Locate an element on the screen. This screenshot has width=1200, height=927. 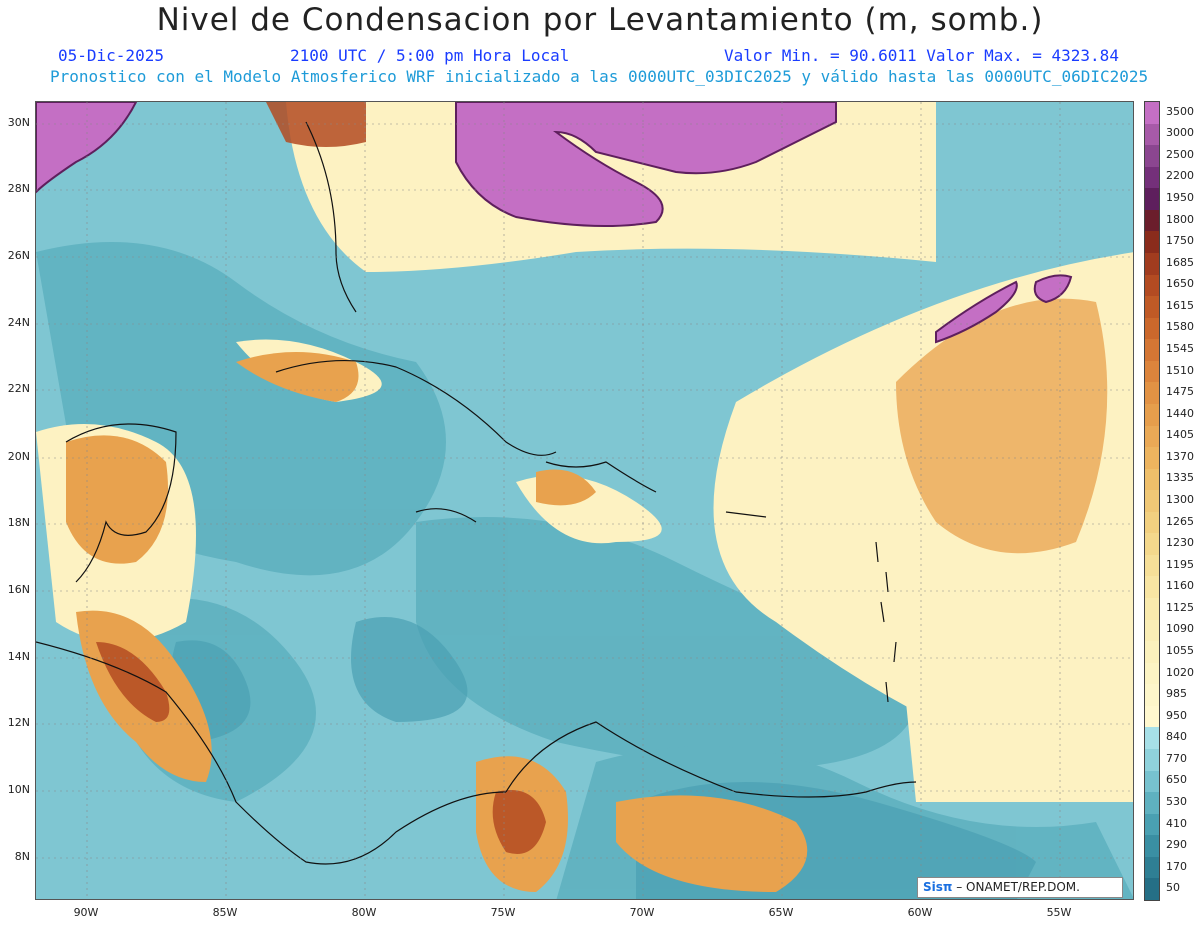
lon-label: 75W is located at coordinates (503, 912).